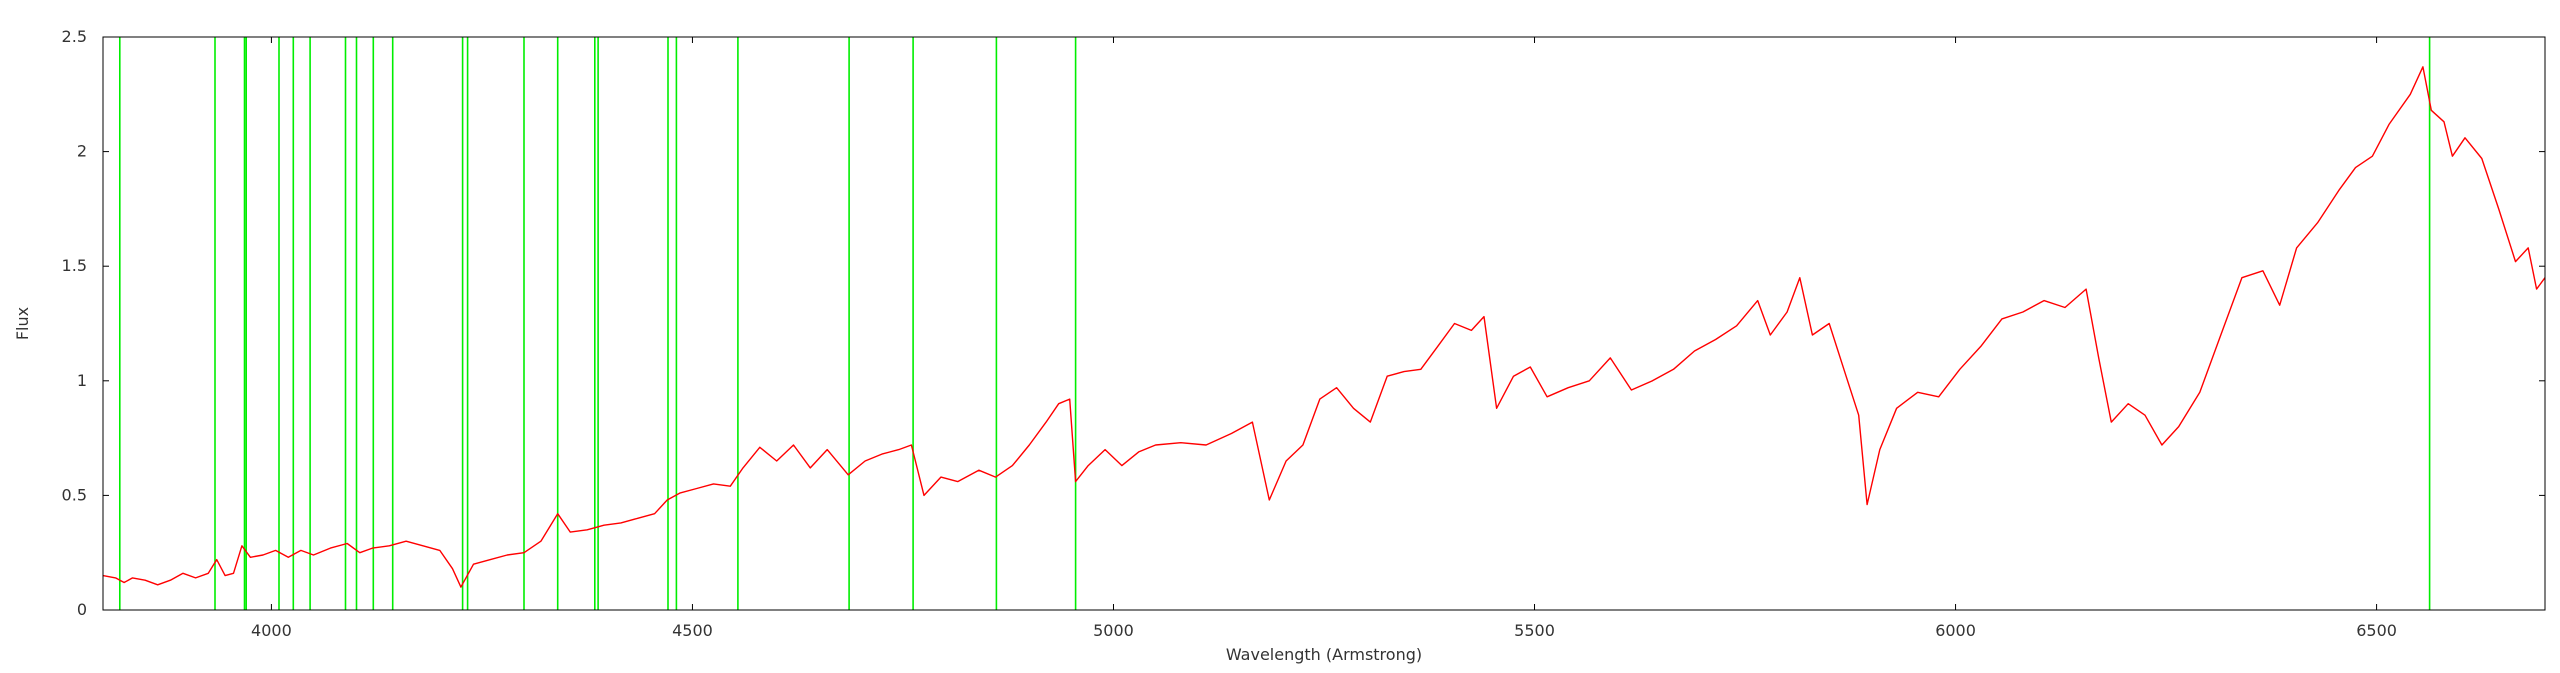 This screenshot has width=2560, height=673. I want to click on x-tick-label: 4000, so click(271, 630).